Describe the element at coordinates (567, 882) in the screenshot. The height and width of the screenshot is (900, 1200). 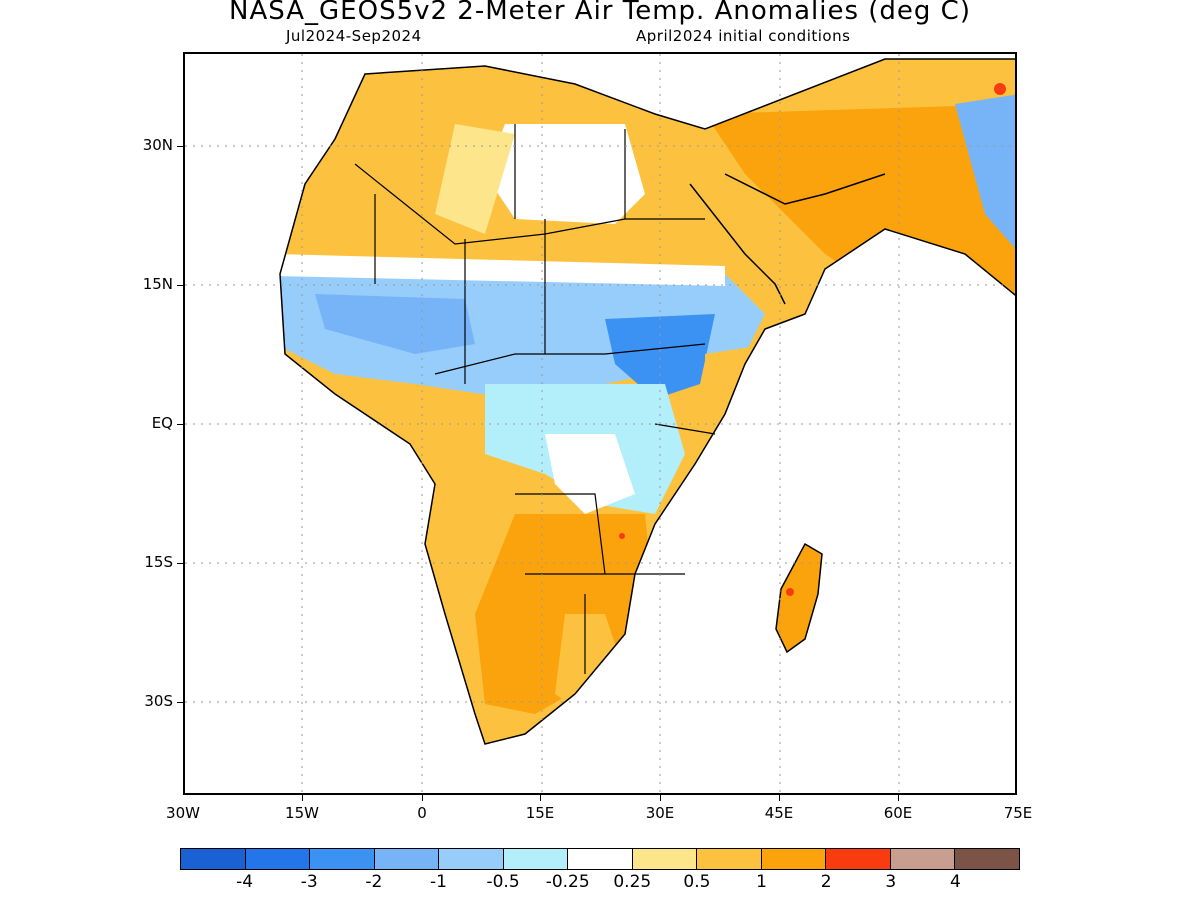
I see `colorbar-label: -0.25` at that location.